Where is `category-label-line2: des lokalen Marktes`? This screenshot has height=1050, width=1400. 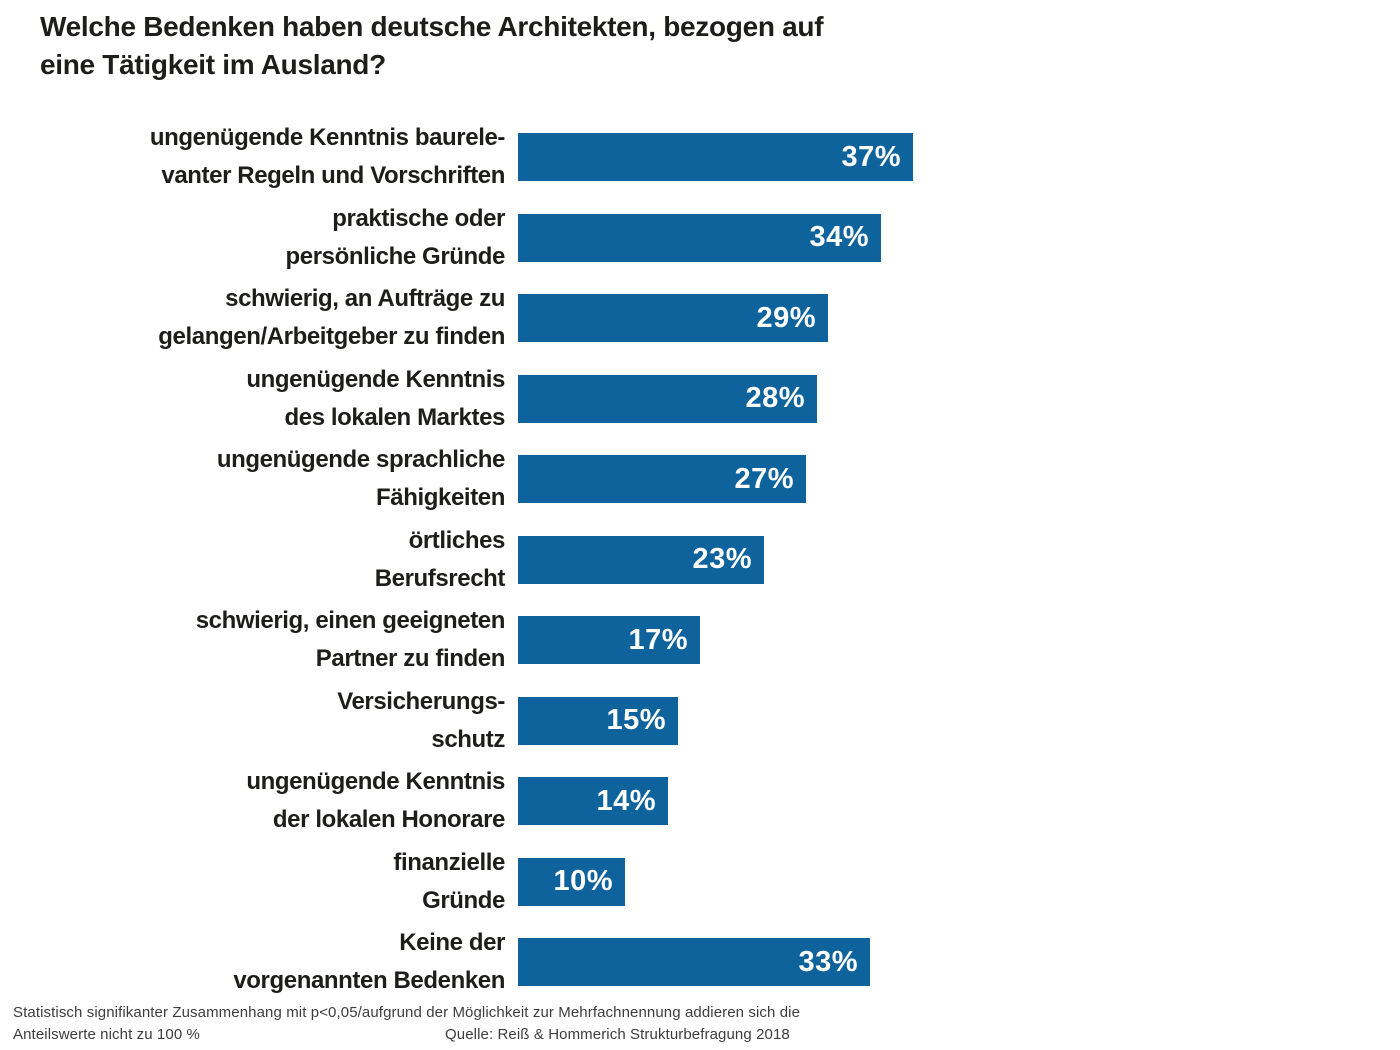 category-label-line2: des lokalen Marktes is located at coordinates (394, 417).